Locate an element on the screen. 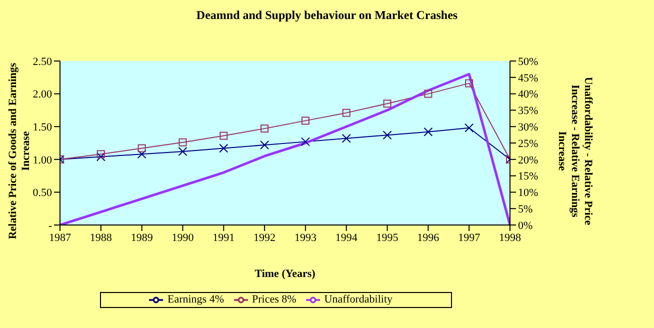  legend-label: Earnings 4% is located at coordinates (195, 300).